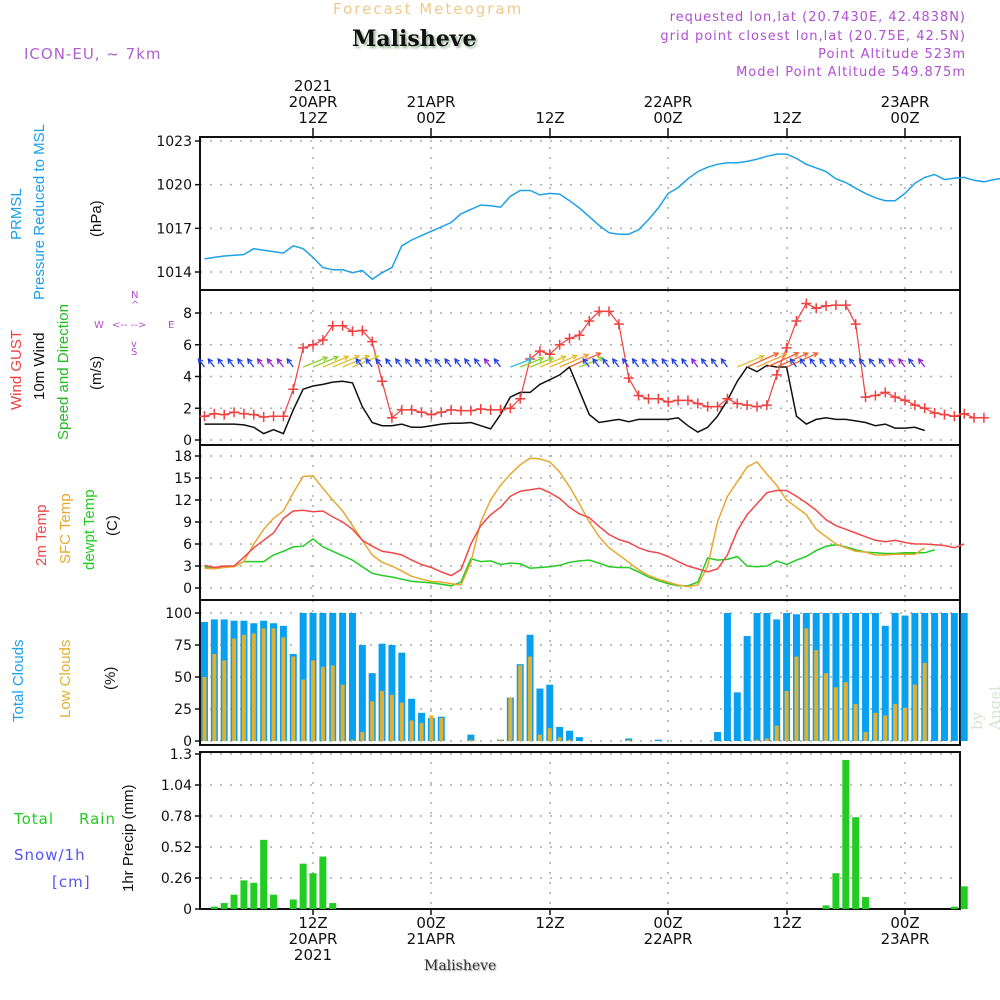 The height and width of the screenshot is (1000, 1000). Describe the element at coordinates (414, 39) in the screenshot. I see `station-name: Malisheve` at that location.